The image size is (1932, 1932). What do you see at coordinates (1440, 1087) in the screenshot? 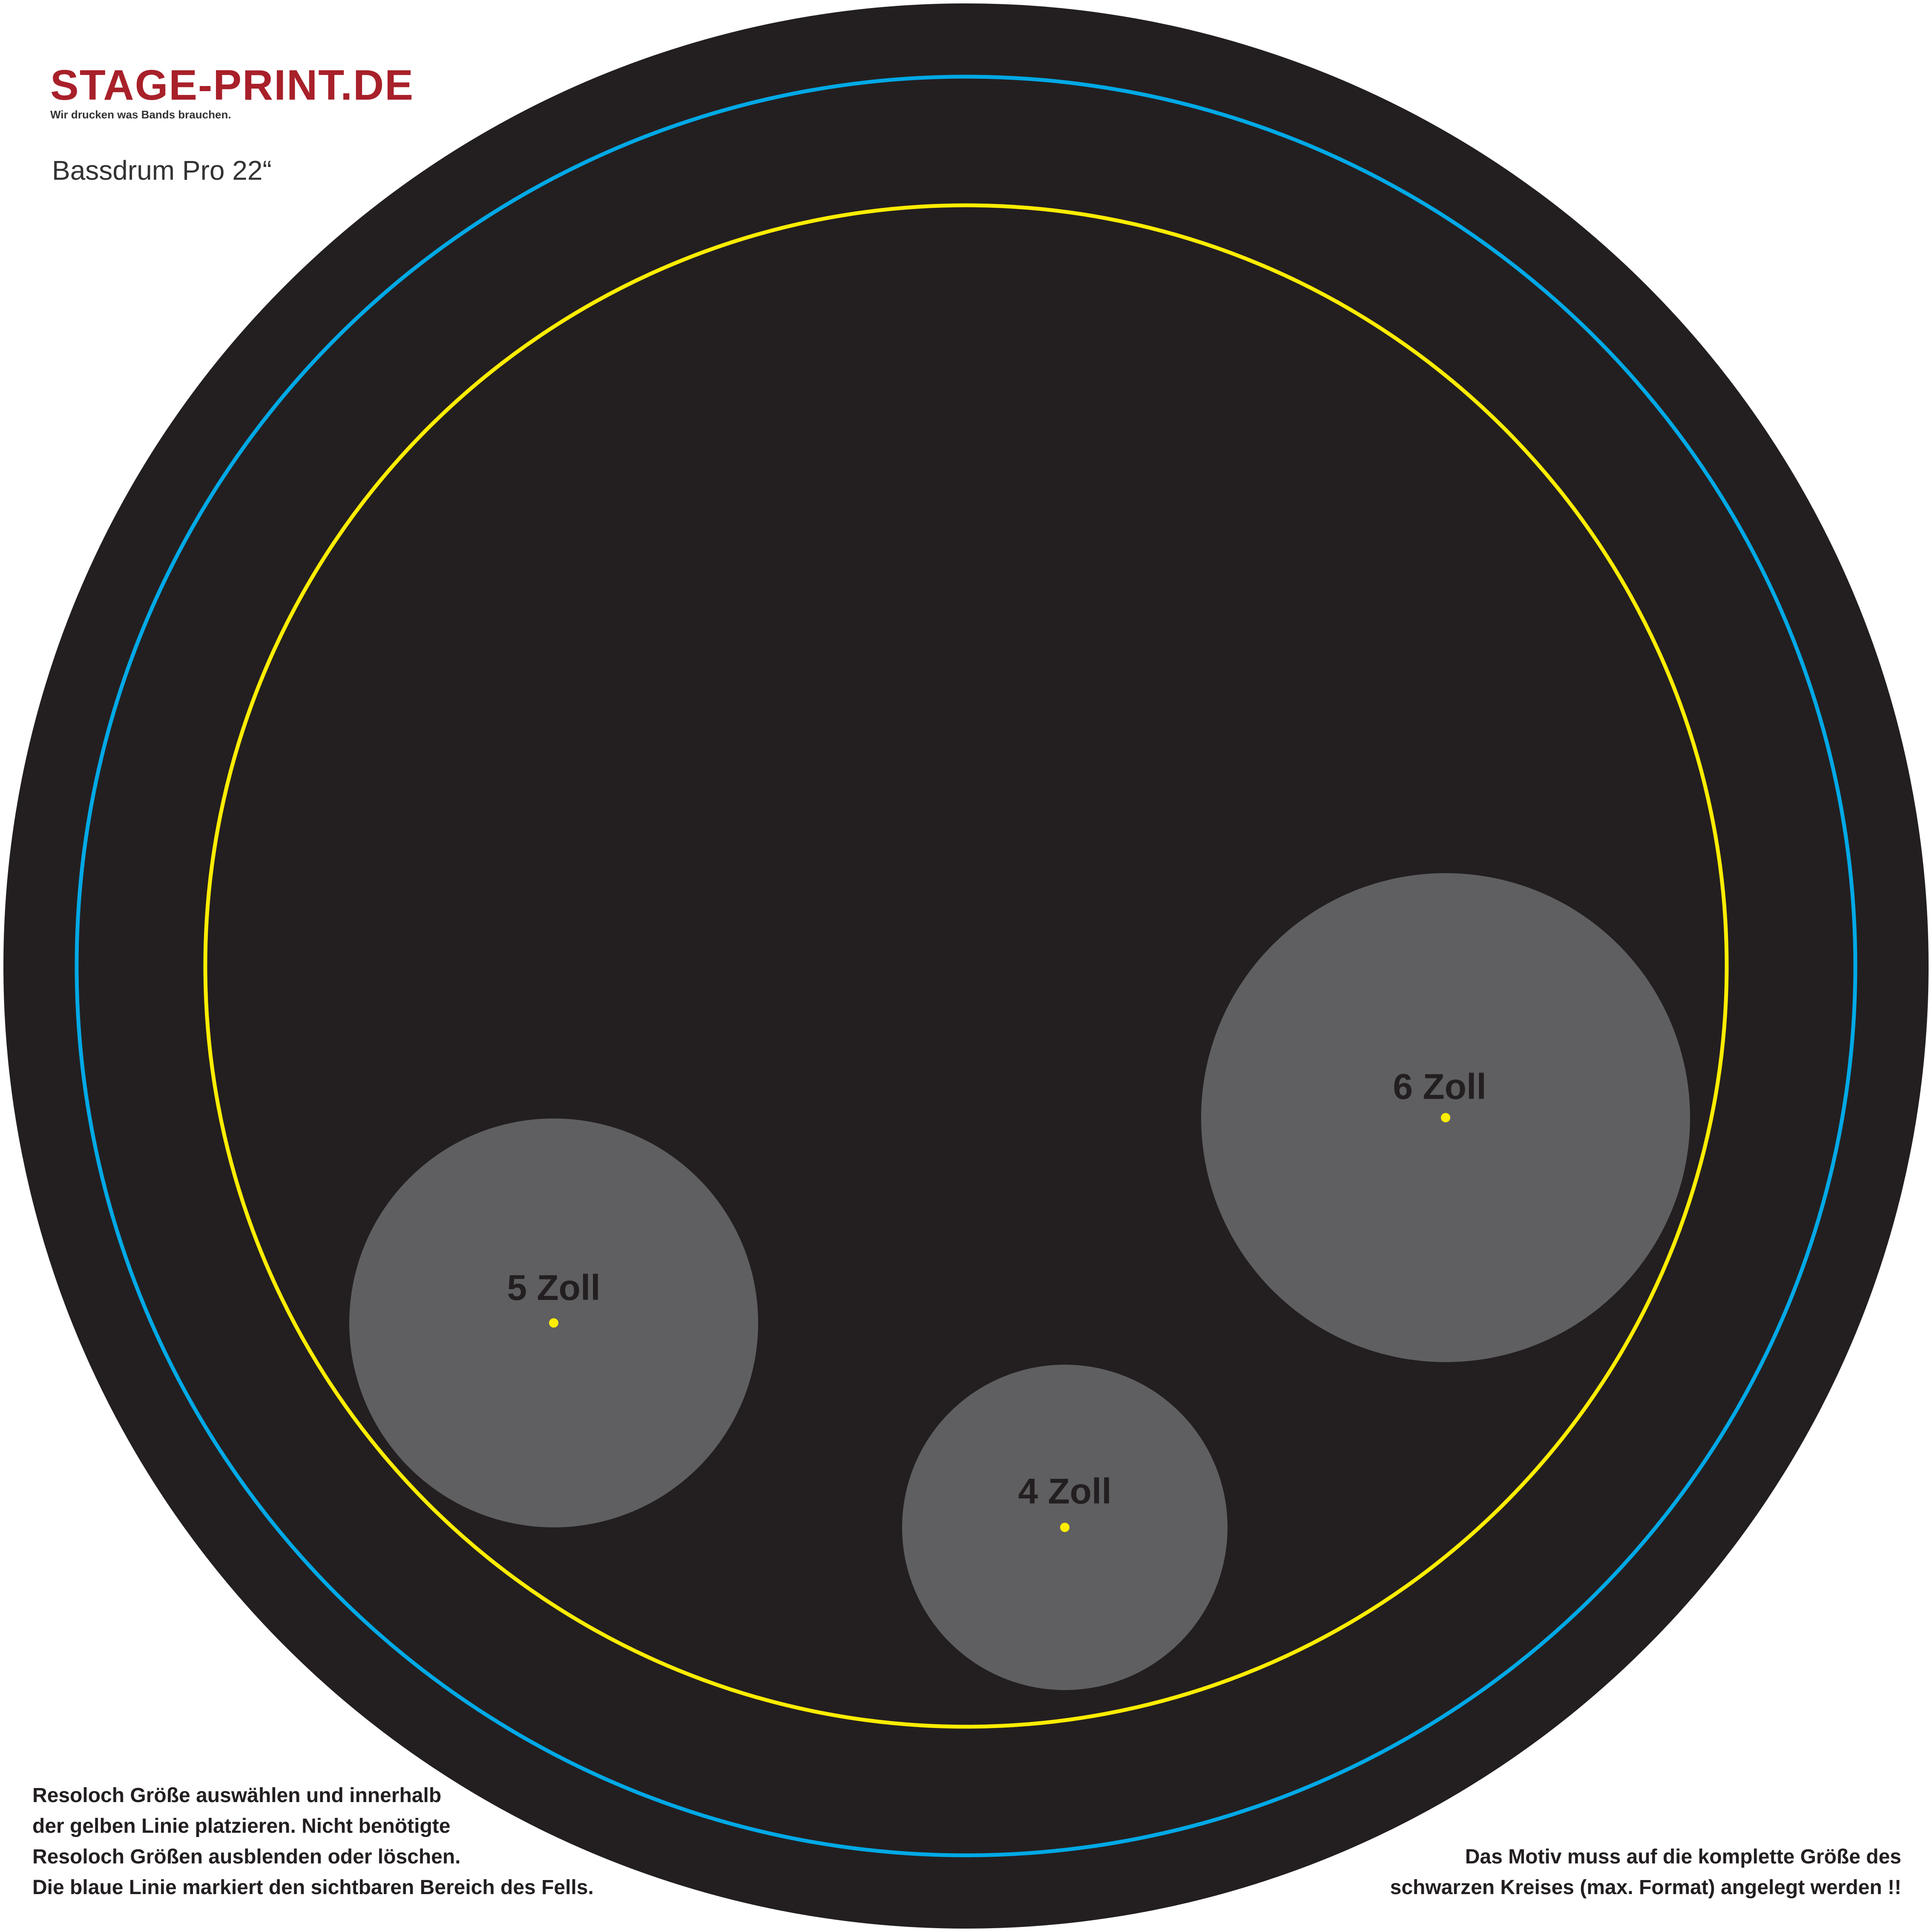
I see `port-hole-6-label: 6 Zoll` at bounding box center [1440, 1087].